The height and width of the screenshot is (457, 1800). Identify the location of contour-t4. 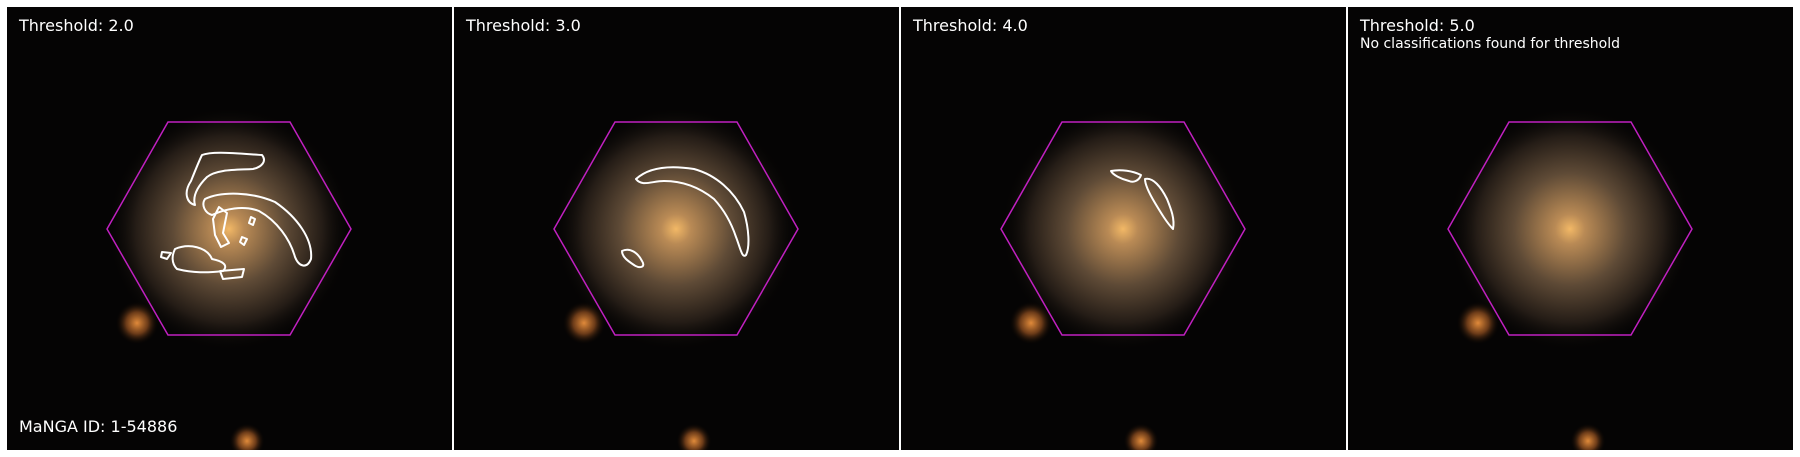
(1142, 199).